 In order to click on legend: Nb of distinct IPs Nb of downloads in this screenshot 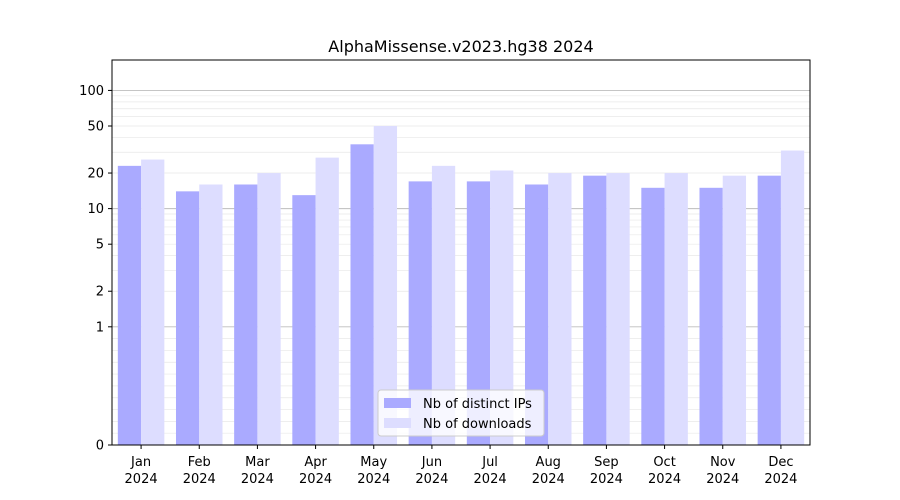, I will do `click(461, 413)`.